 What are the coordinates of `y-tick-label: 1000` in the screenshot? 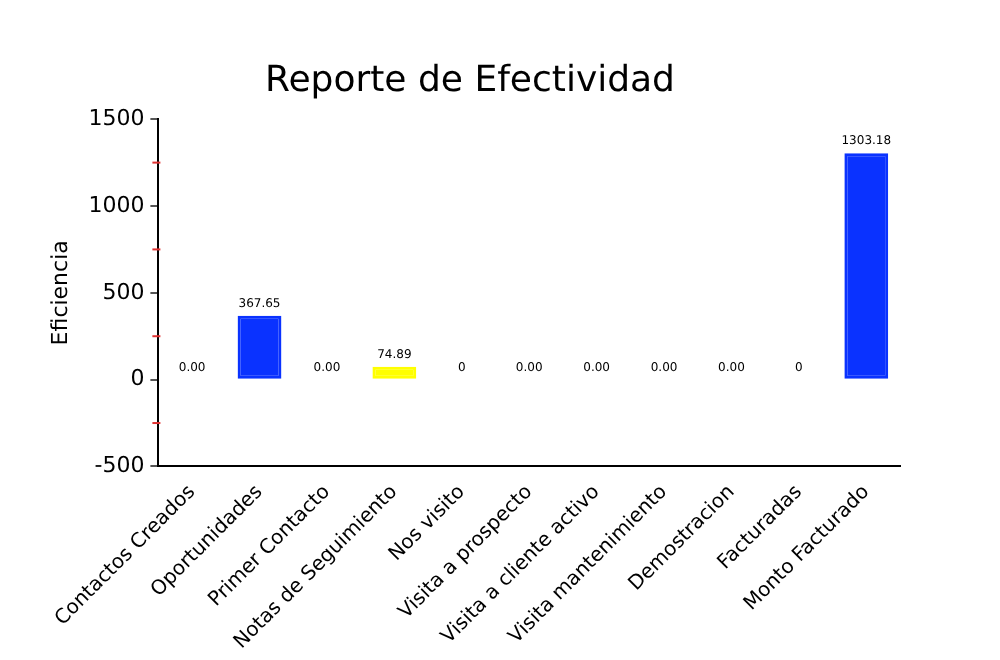 It's located at (116, 204).